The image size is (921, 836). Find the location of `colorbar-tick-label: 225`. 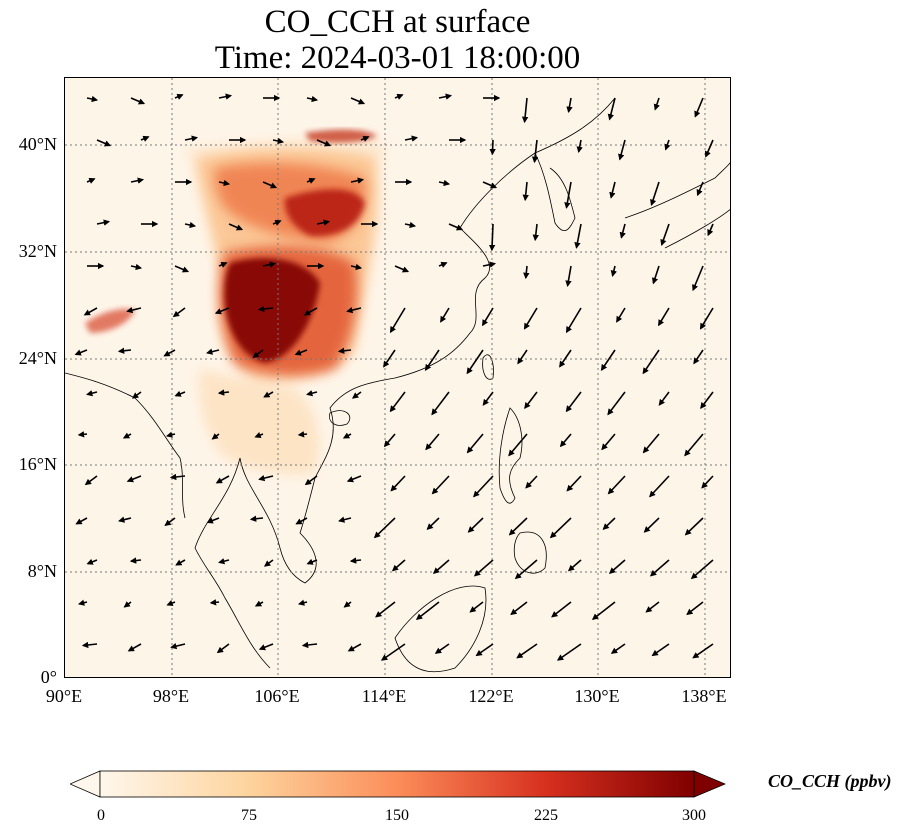

colorbar-tick-label: 225 is located at coordinates (546, 815).